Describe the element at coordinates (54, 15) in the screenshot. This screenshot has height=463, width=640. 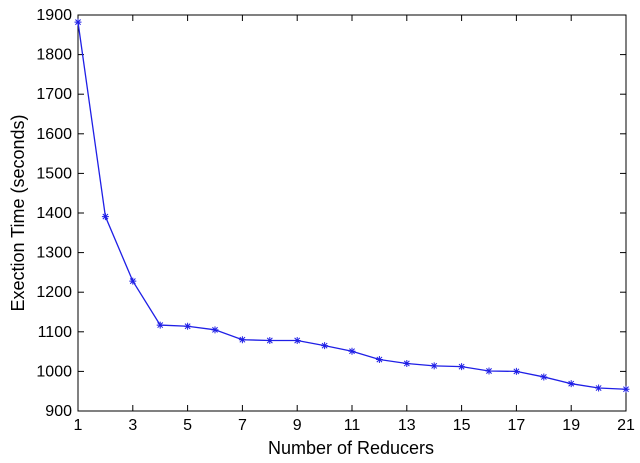
I see `y-tick-label: 1900` at that location.